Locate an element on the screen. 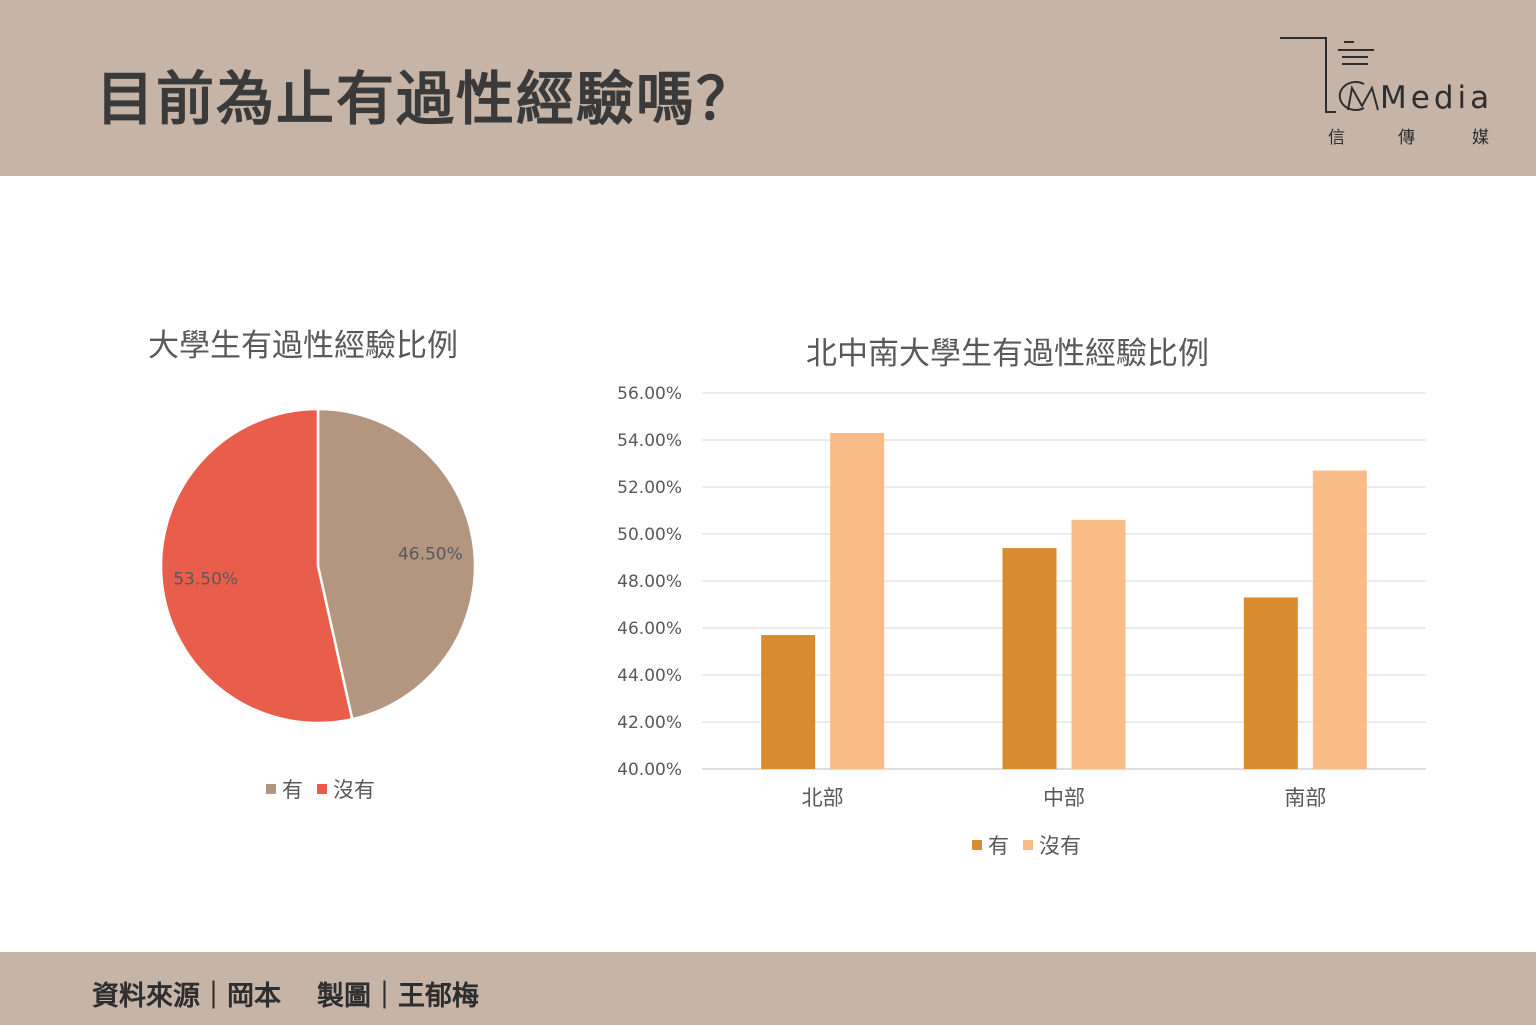 Image resolution: width=1536 pixels, height=1025 pixels. pie-legend-label-no: 沒有 is located at coordinates (354, 790).